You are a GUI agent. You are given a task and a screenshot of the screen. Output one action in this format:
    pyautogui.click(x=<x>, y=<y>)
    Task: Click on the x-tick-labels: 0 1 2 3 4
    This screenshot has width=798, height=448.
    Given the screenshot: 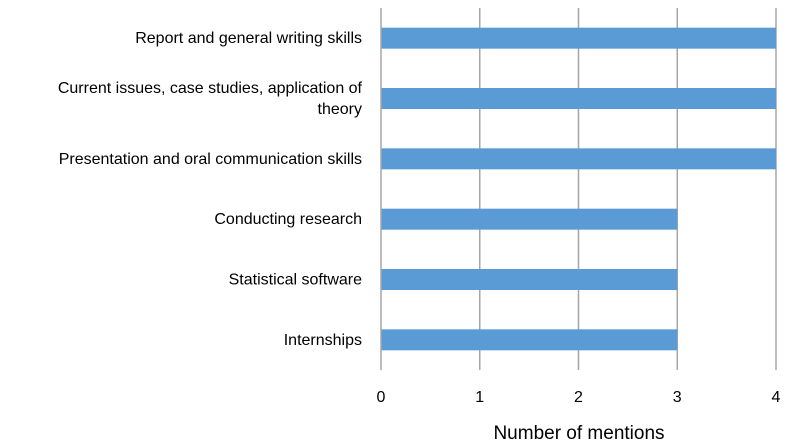 What is the action you would take?
    pyautogui.click(x=579, y=397)
    